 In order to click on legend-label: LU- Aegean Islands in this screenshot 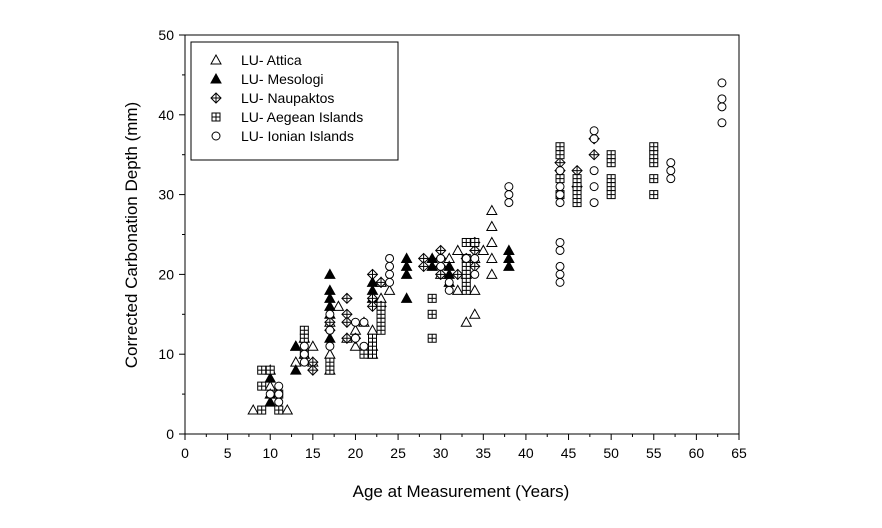, I will do `click(302, 117)`.